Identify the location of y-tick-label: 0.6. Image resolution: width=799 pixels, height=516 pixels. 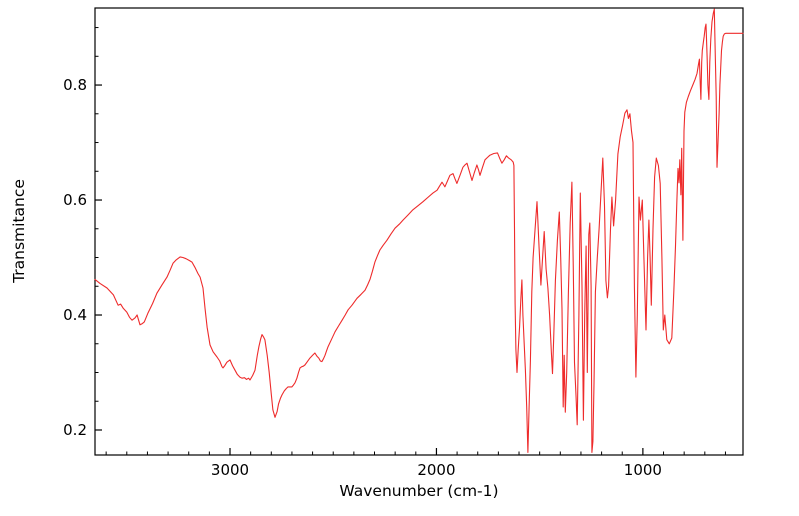
(75, 200).